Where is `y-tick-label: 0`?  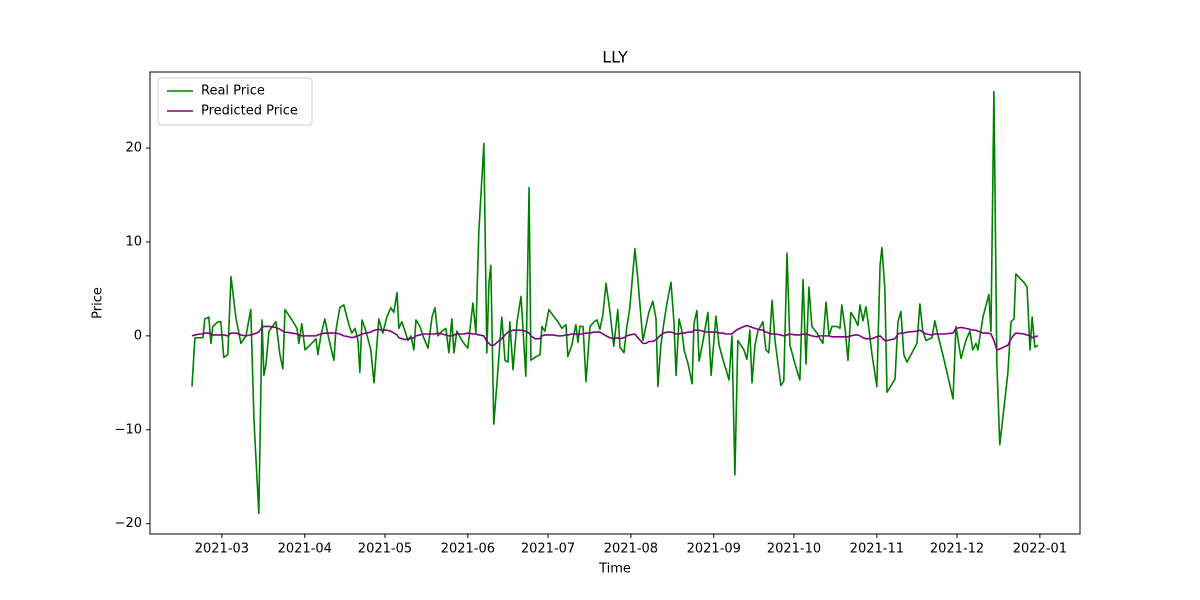
y-tick-label: 0 is located at coordinates (138, 335).